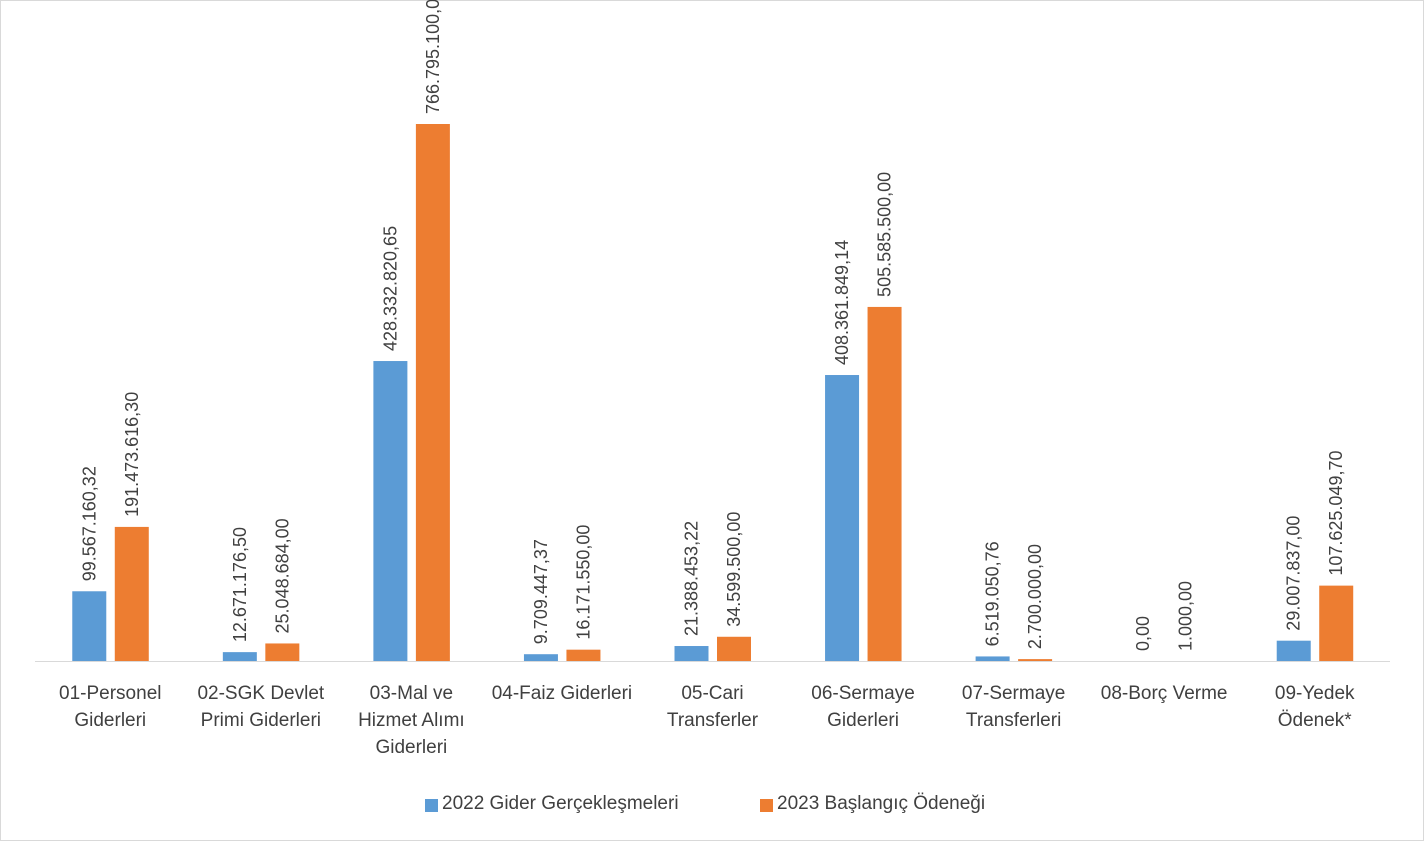 This screenshot has height=841, width=1424. I want to click on value-label: 505.585.500,00, so click(885, 234).